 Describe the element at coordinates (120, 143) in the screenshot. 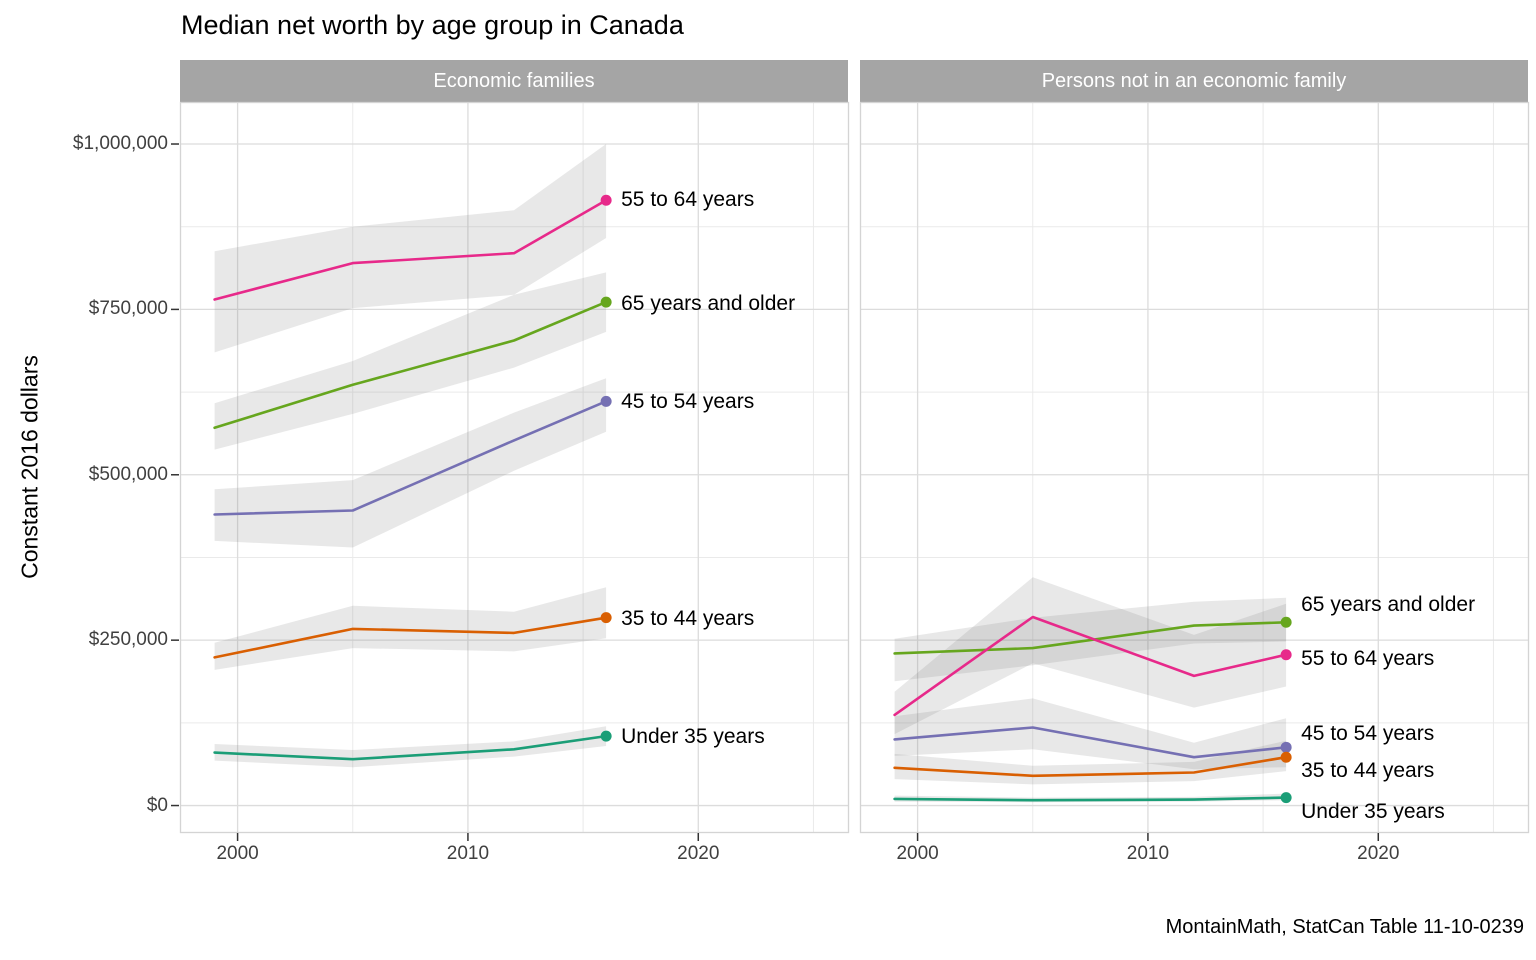

I see `y-tick-label-1-000-000: $1,000,000` at that location.